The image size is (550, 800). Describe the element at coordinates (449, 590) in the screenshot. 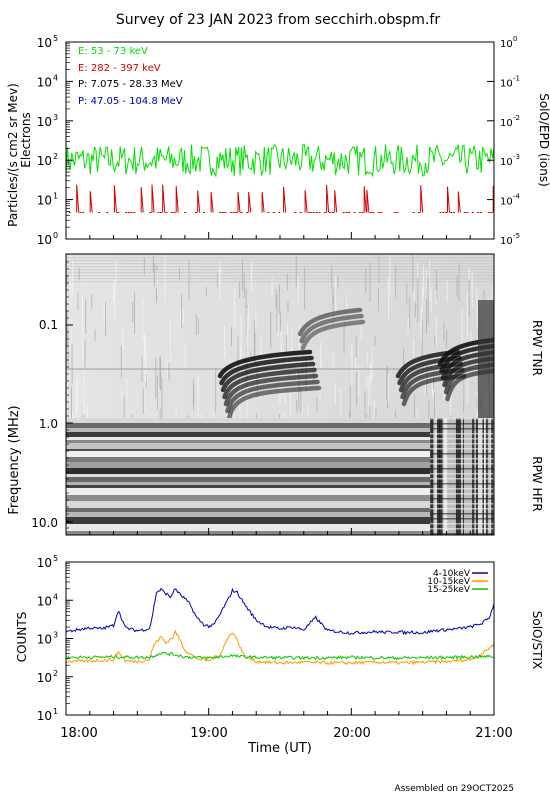

I see `stix-legend-item: 15-25keV` at that location.